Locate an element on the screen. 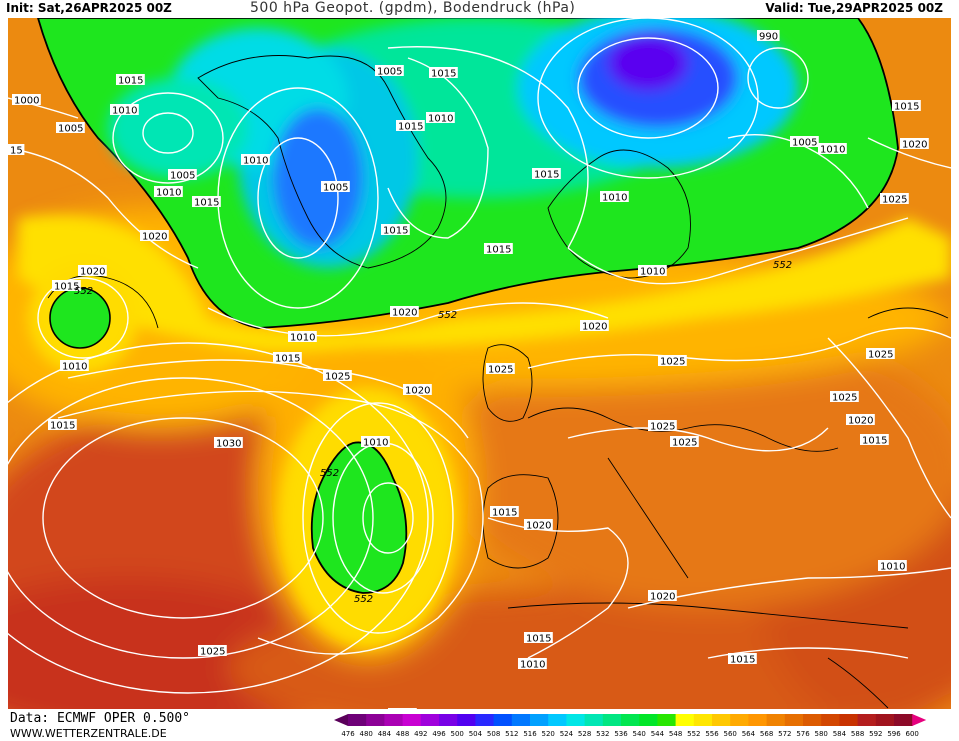  valid-time: Valid: Tue,29APR2025 00Z is located at coordinates (854, 8).